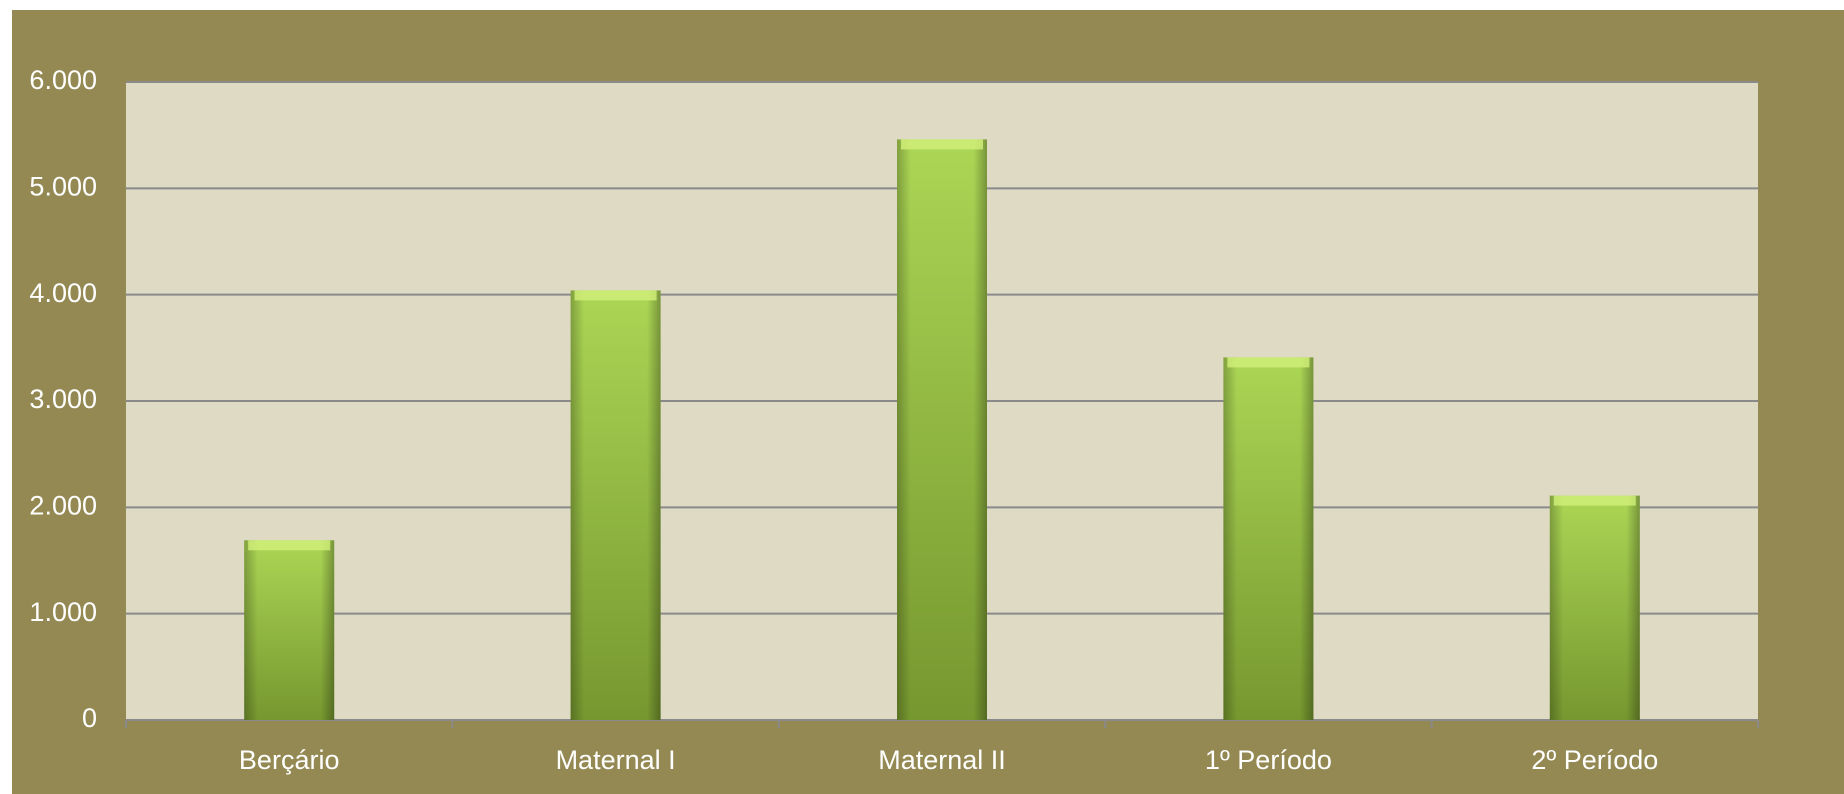 This screenshot has width=1844, height=794. What do you see at coordinates (89, 718) in the screenshot?
I see `y-tick-label: 0` at bounding box center [89, 718].